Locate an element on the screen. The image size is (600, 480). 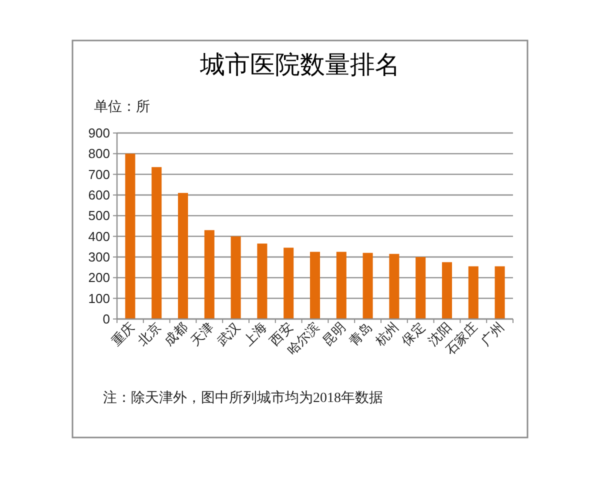
x-tick-label: 北京 is located at coordinates (149, 334).